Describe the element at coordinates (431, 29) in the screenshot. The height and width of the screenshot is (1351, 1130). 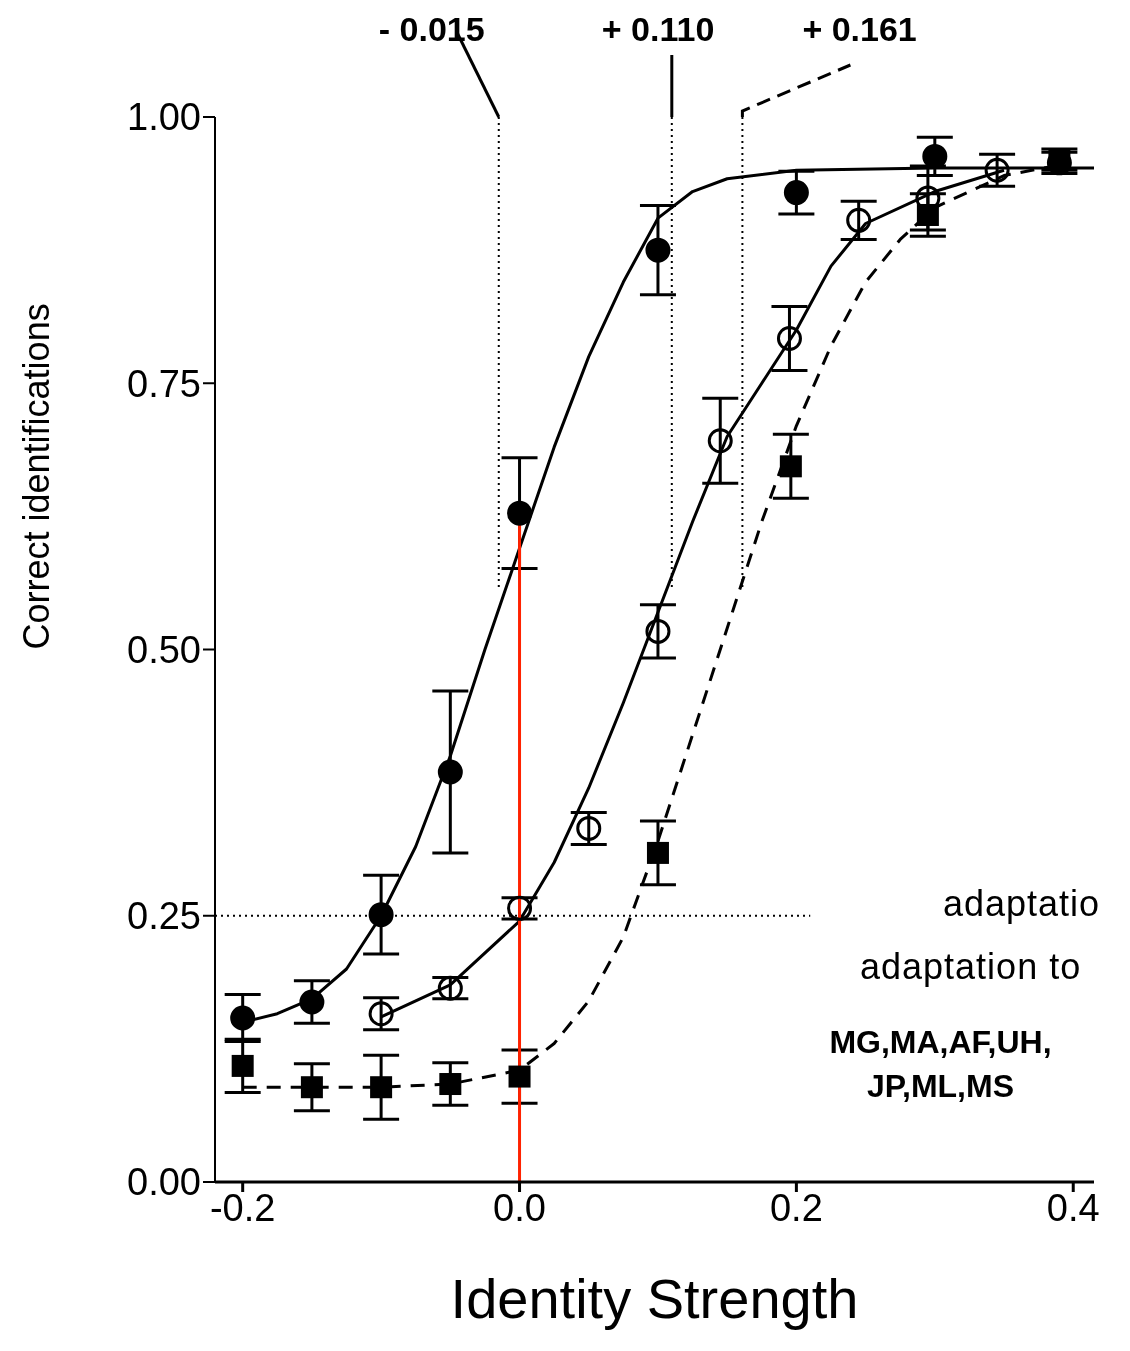
I see `text: - 0.015` at that location.